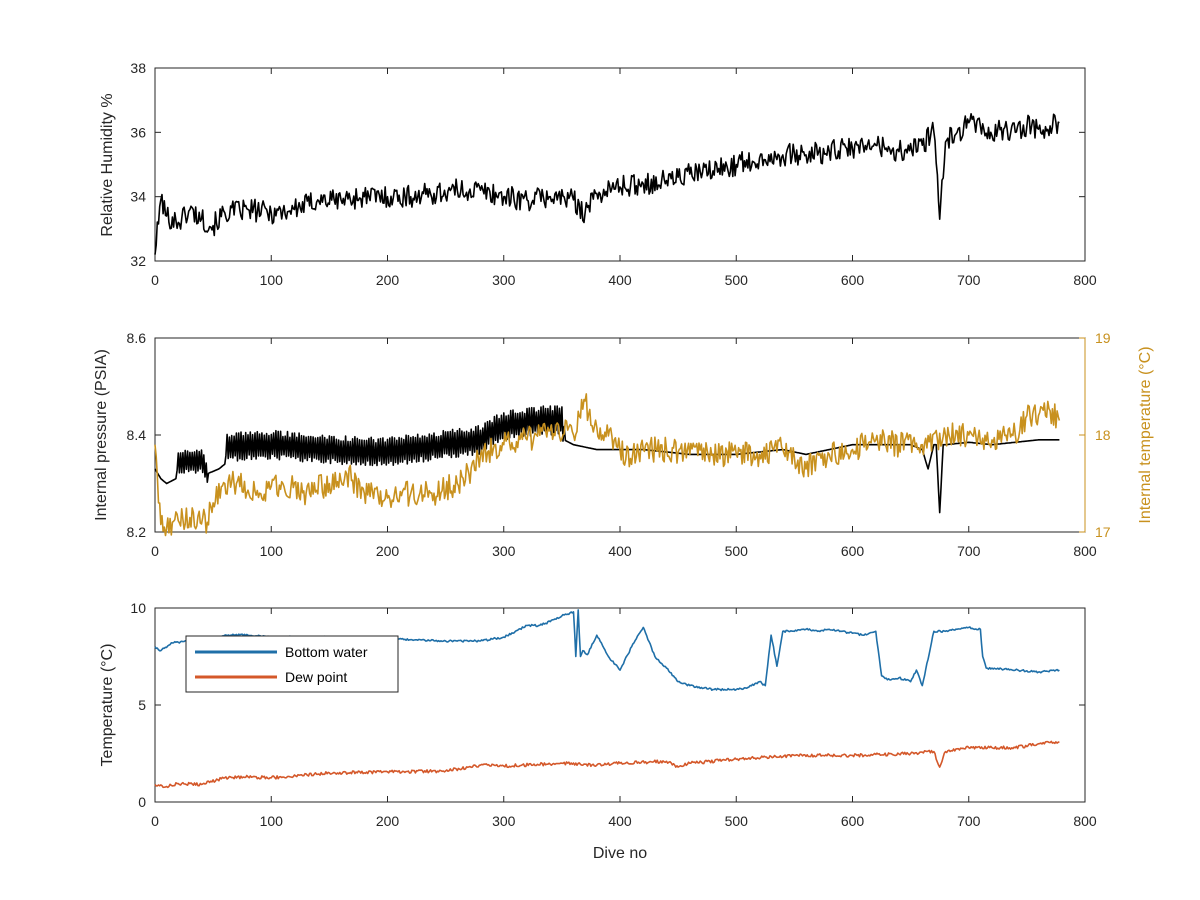 Image resolution: width=1200 pixels, height=900 pixels. I want to click on humidity-line, so click(607, 184).